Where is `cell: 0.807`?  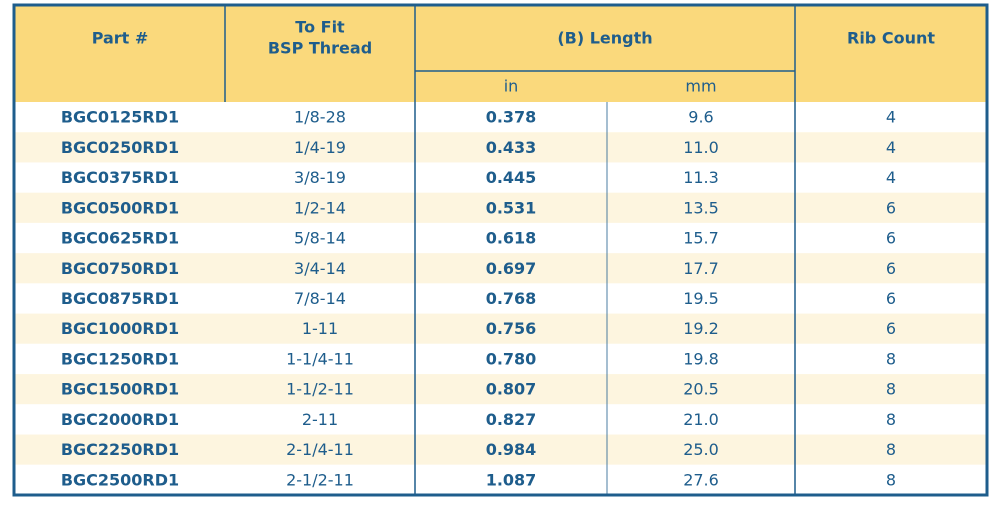
cell: 0.807 is located at coordinates (511, 389).